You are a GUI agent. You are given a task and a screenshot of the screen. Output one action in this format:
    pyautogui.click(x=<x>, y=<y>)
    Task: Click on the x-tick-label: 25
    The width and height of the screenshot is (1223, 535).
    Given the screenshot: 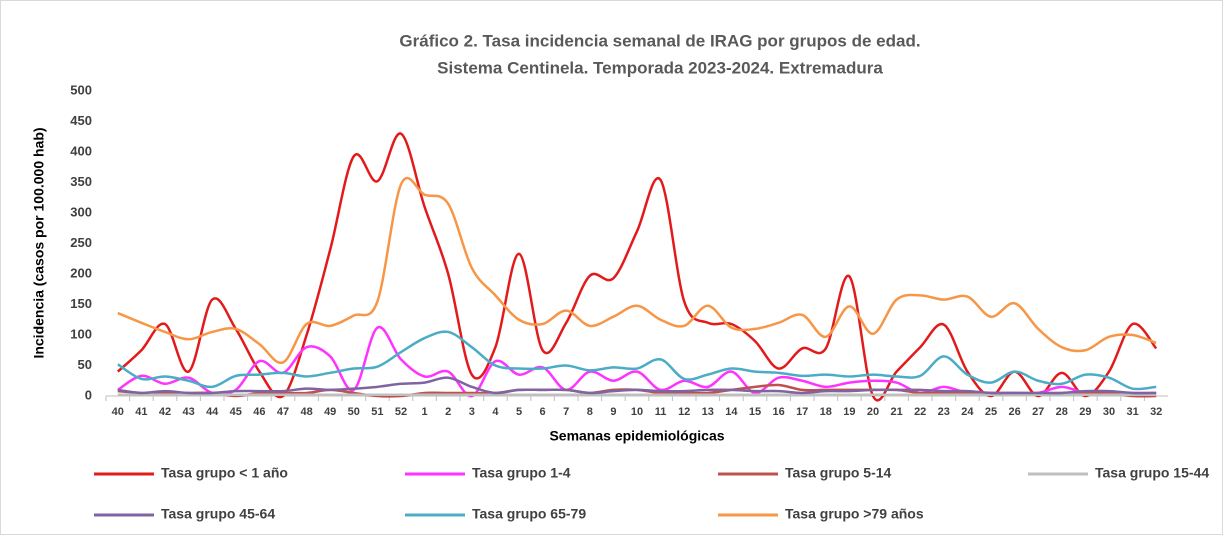 What is the action you would take?
    pyautogui.click(x=991, y=412)
    